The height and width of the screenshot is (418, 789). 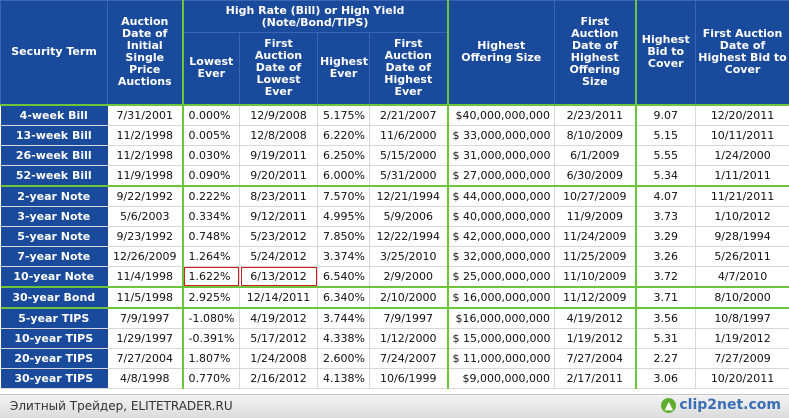 I want to click on cell-btc: 5.34, so click(x=666, y=175).